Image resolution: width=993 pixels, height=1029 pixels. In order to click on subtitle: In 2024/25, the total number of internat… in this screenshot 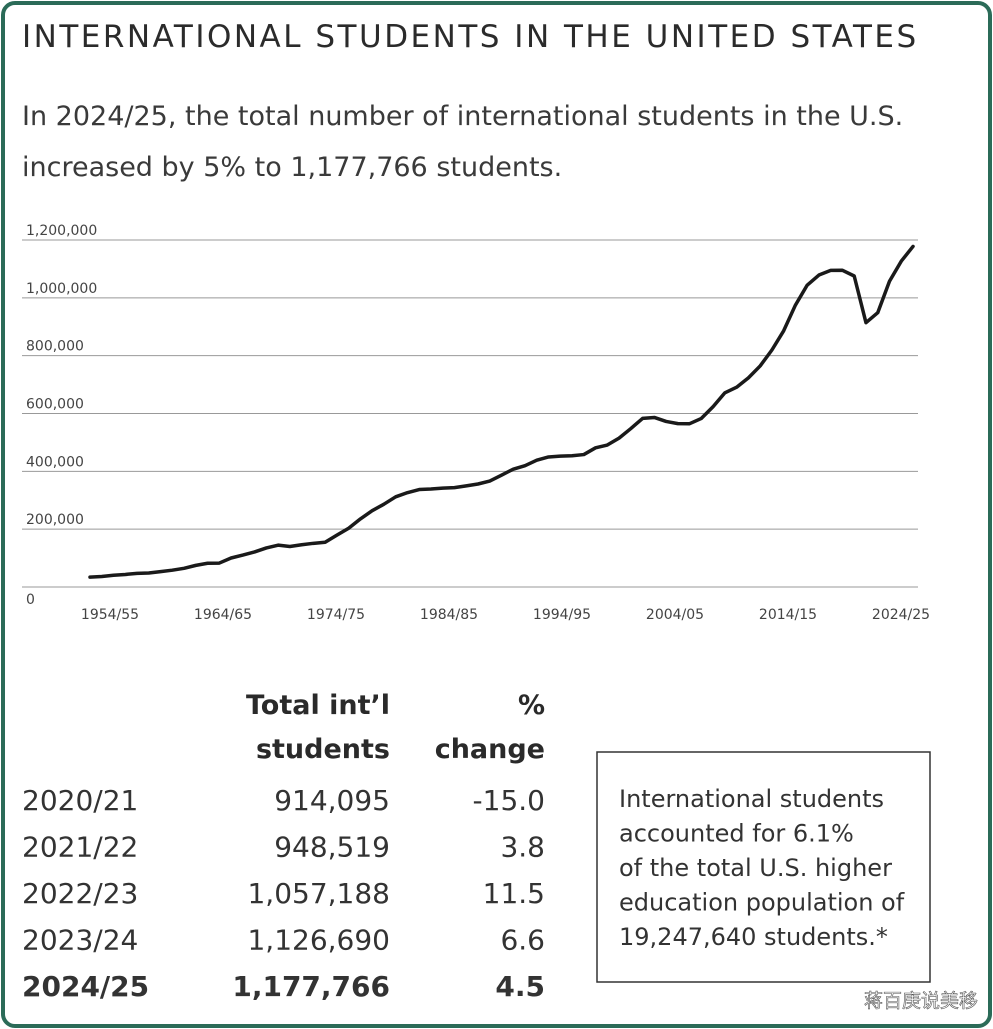, I will do `click(462, 116)`.